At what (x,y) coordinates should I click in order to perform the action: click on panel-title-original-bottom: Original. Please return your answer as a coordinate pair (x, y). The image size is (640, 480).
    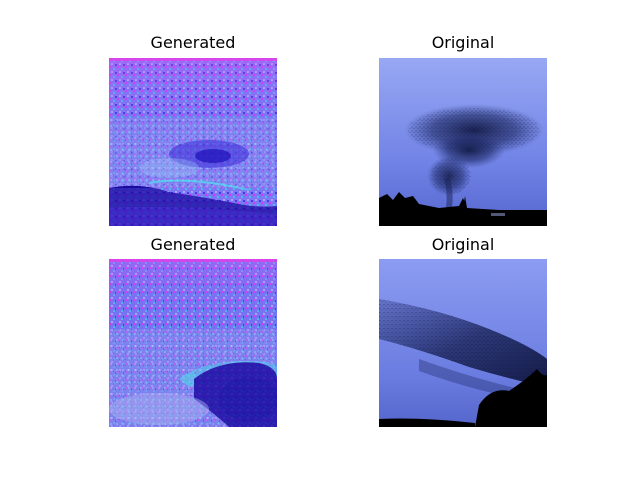
    Looking at the image, I should click on (463, 244).